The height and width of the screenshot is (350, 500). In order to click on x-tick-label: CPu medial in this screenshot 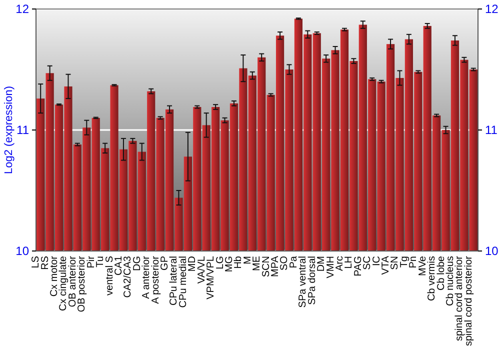, I will do `click(183, 282)`.